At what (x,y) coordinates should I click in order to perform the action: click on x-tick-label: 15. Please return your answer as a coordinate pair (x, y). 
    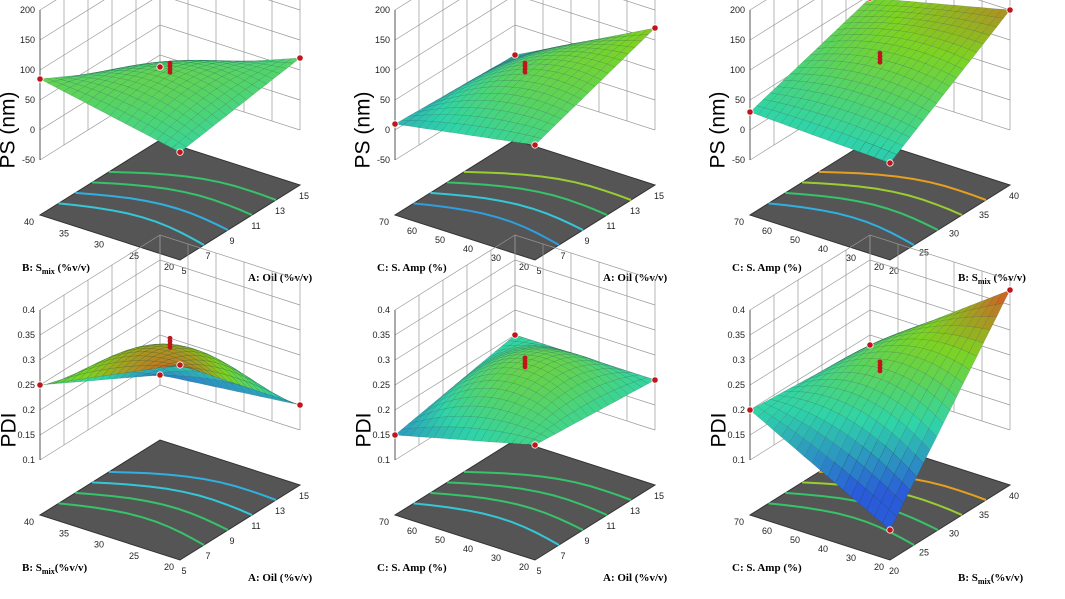
    Looking at the image, I should click on (659, 496).